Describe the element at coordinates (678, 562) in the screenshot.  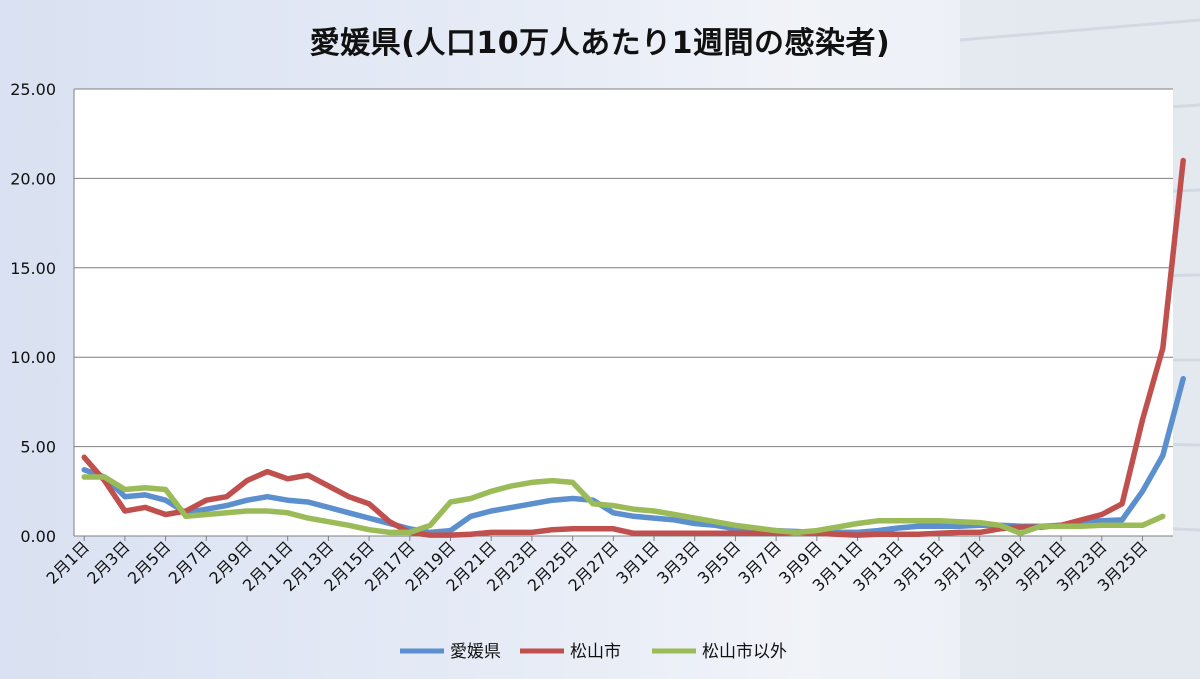
I see `x-tick-label: 3月3日` at that location.